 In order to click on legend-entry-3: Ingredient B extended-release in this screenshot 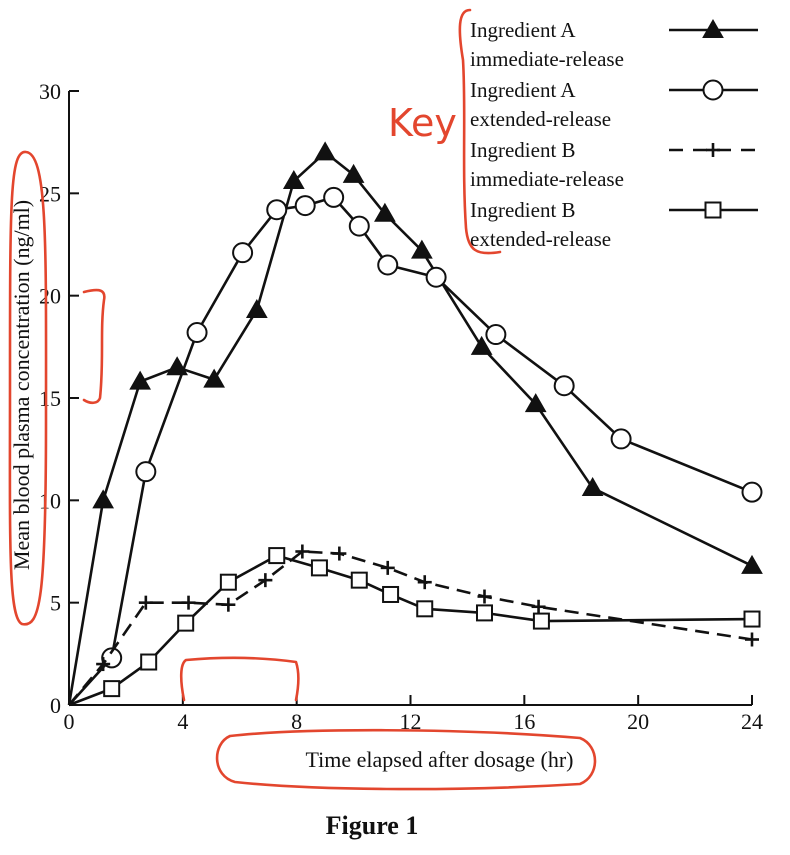, I will do `click(614, 224)`.